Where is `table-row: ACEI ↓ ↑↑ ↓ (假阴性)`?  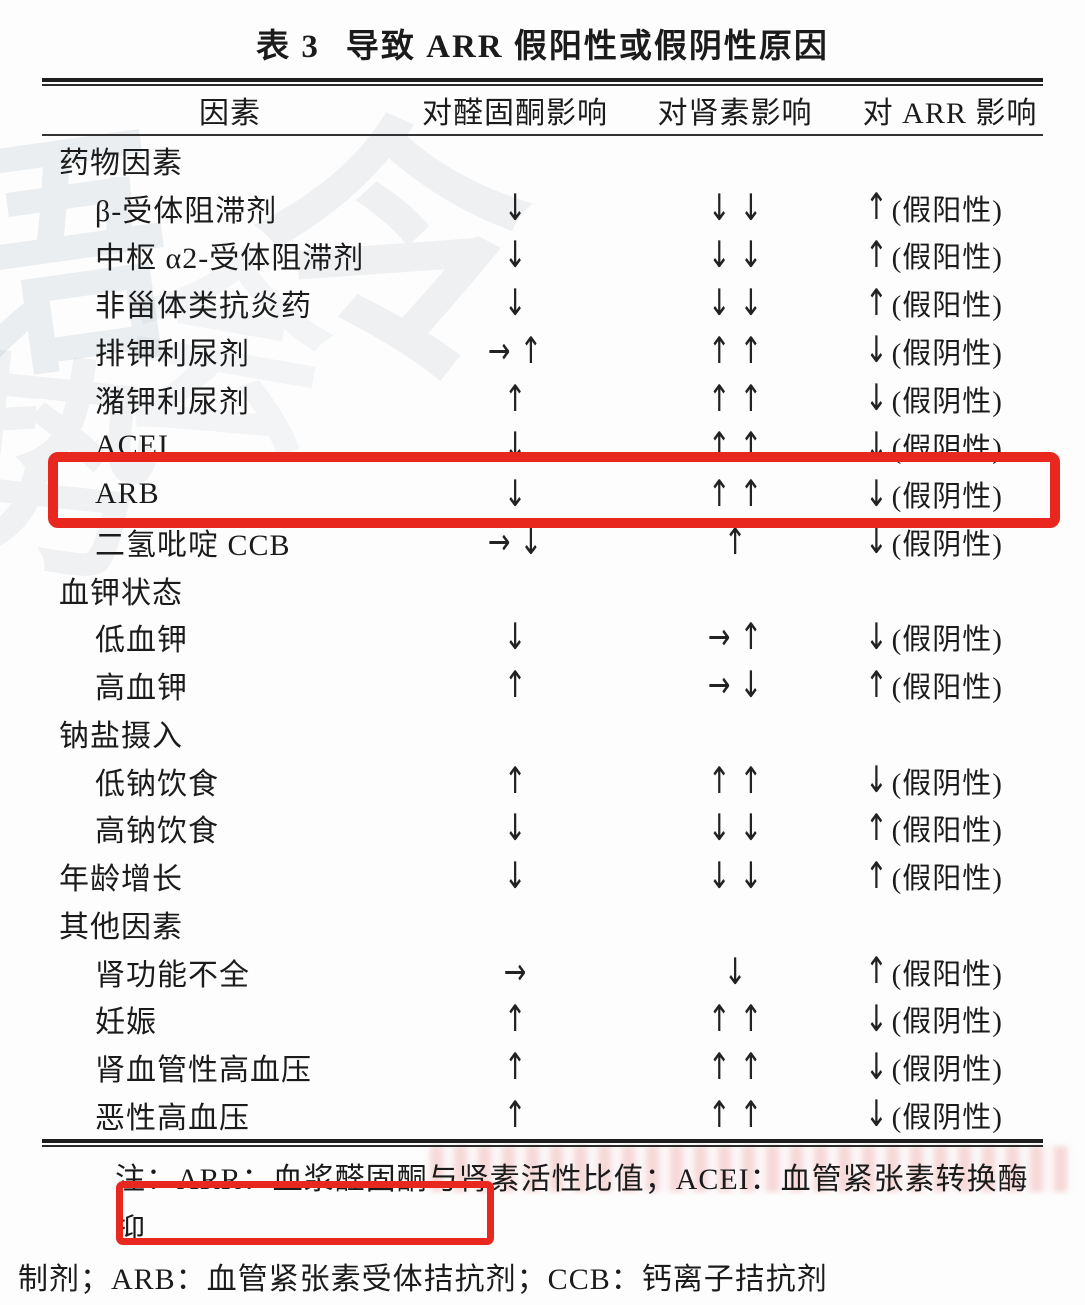
table-row: ACEI ↓ ↑↑ ↓ (假阴性) is located at coordinates (545, 447).